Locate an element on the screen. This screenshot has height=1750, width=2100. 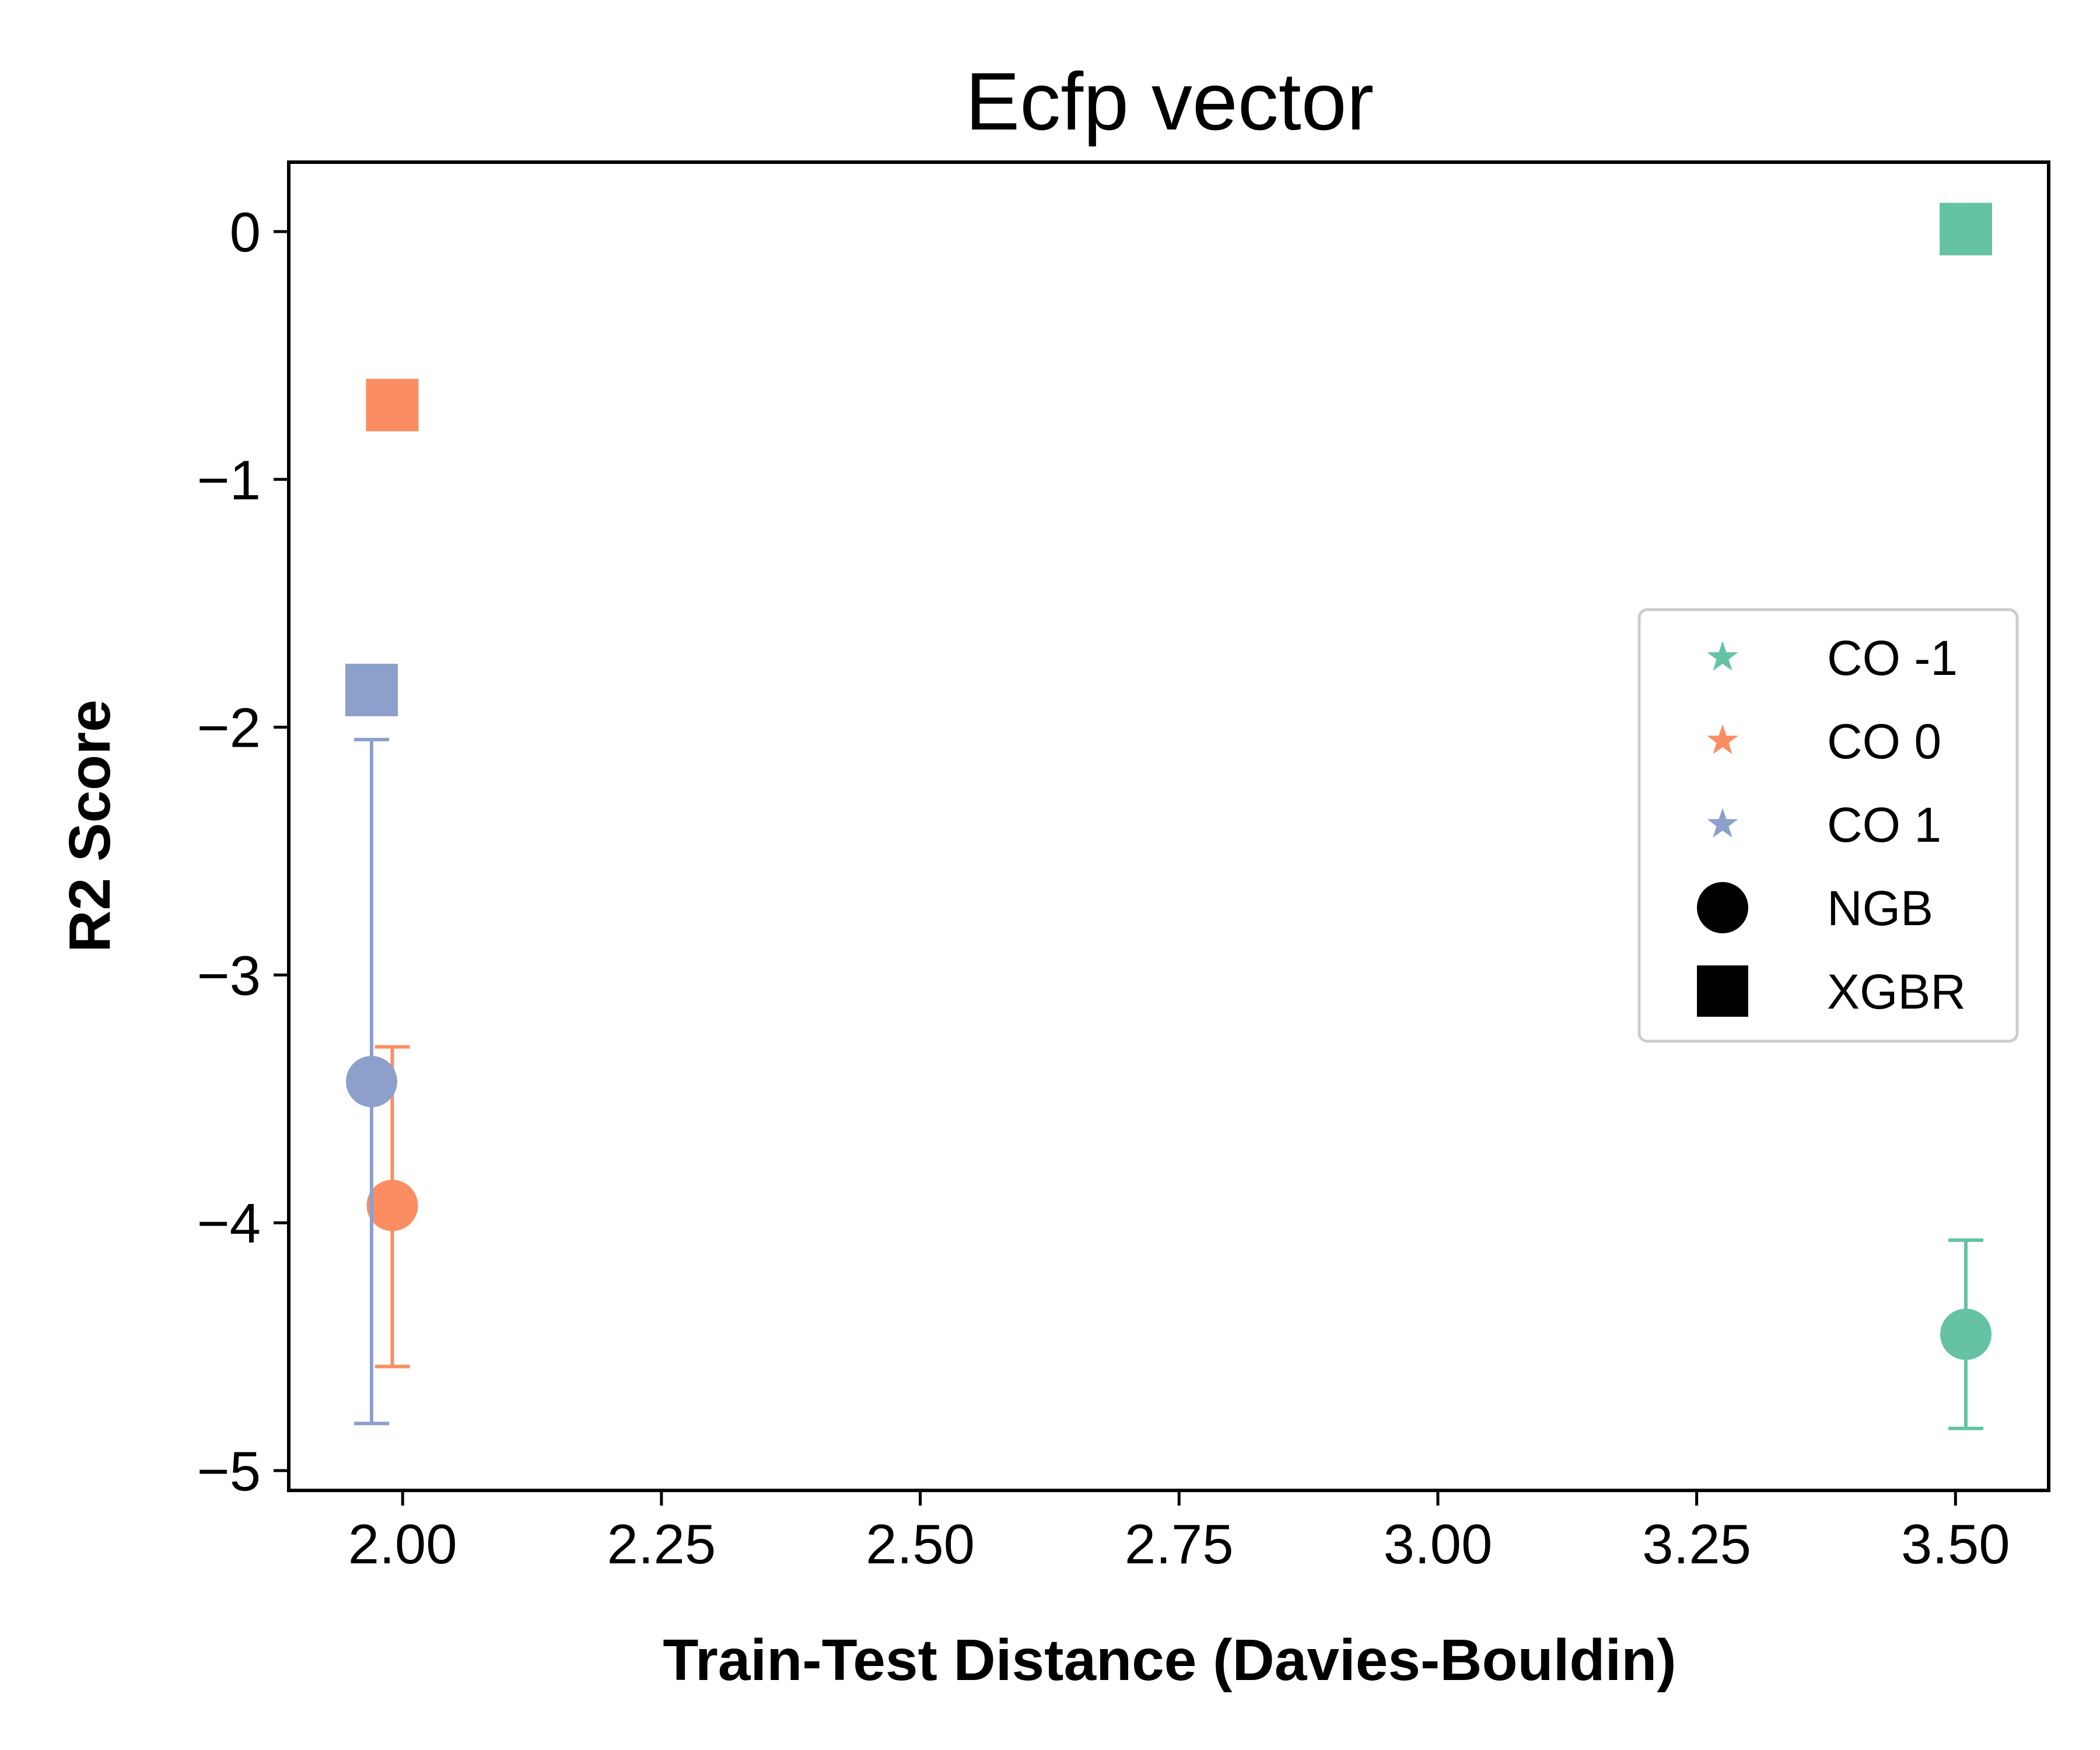
legend-box is located at coordinates (1828, 825).